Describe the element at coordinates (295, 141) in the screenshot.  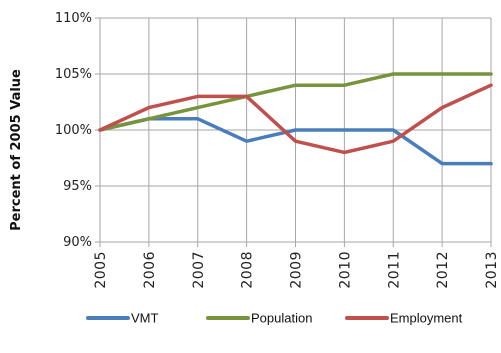
I see `series-line-vmt` at that location.